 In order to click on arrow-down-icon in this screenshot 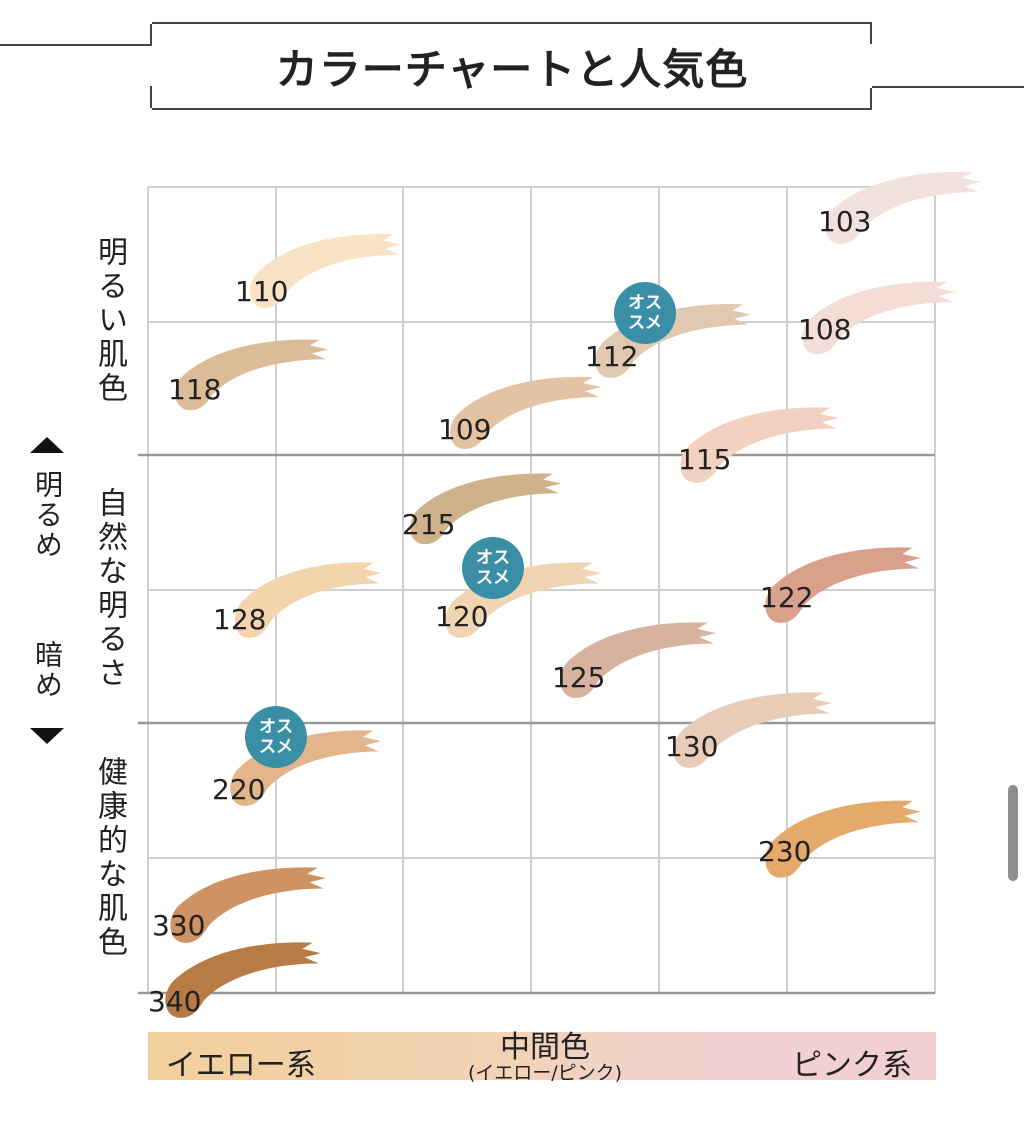, I will do `click(47, 736)`.